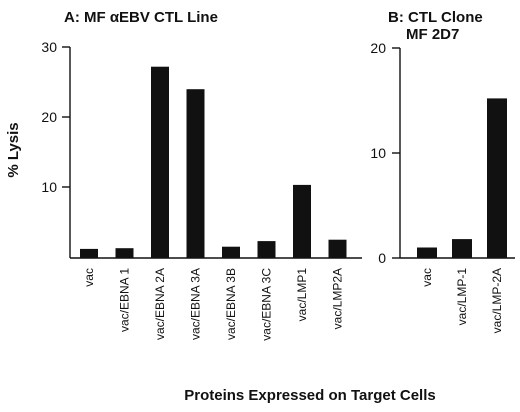 Image resolution: width=520 pixels, height=412 pixels. Describe the element at coordinates (49, 47) in the screenshot. I see `panel-a-tick-label-30: 30` at that location.